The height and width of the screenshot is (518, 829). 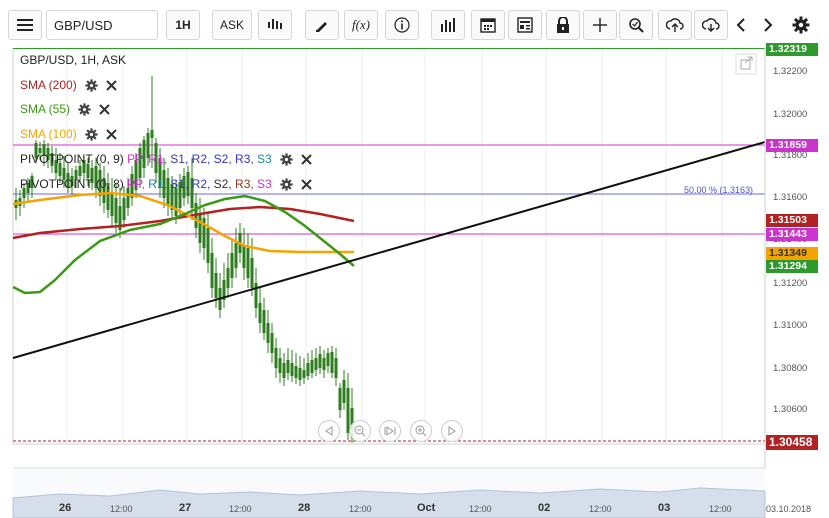 What do you see at coordinates (185, 508) in the screenshot?
I see `time-tick-label: 27` at bounding box center [185, 508].